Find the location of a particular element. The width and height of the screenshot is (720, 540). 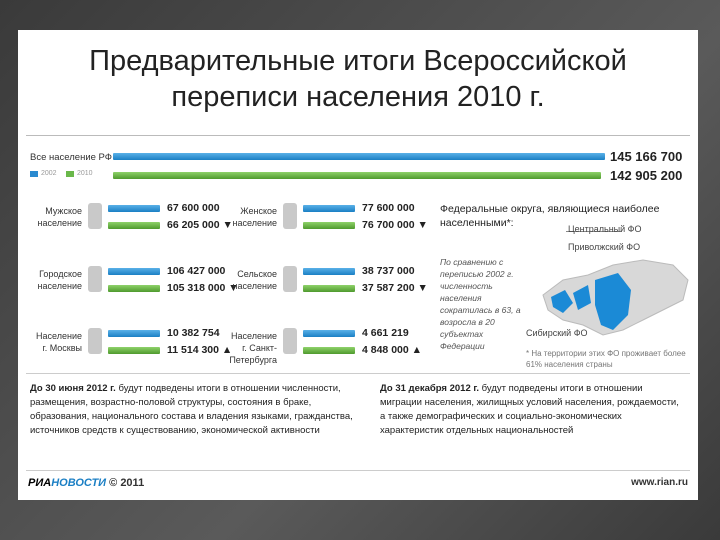

title-line: Предварительные итоги Всероссийской is located at coordinates (358, 61).